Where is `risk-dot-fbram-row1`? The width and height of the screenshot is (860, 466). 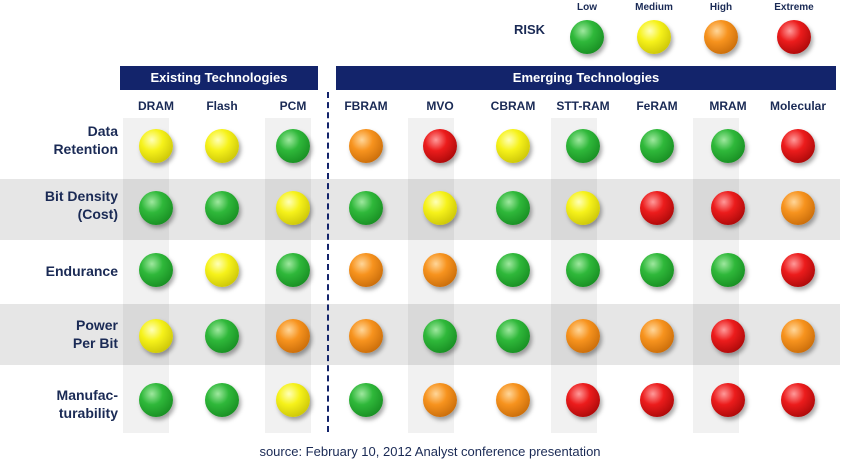 risk-dot-fbram-row1 is located at coordinates (366, 146).